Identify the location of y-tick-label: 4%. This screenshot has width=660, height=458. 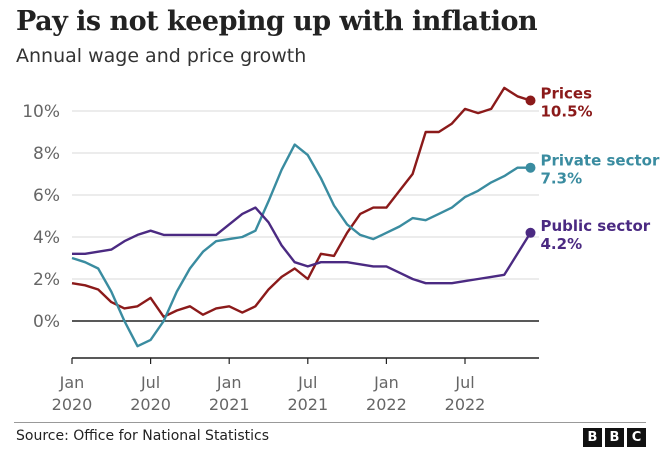
(46, 238).